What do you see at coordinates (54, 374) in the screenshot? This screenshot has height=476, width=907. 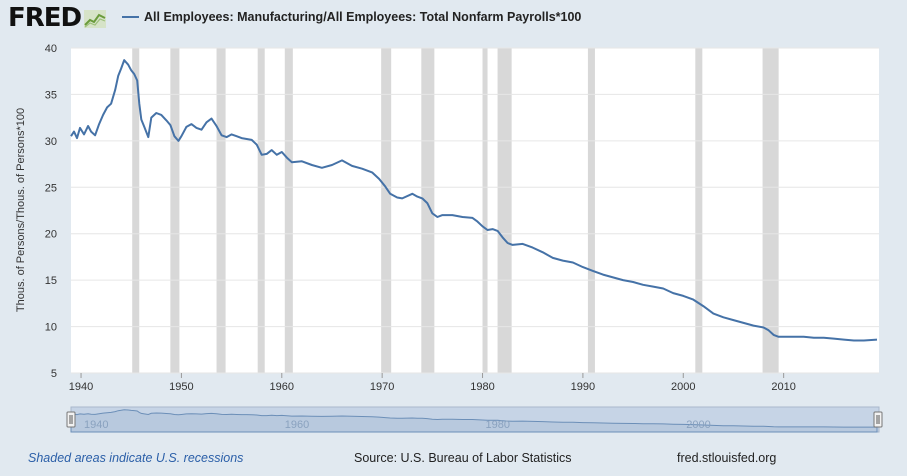 I see `y-tick-label: 5` at bounding box center [54, 374].